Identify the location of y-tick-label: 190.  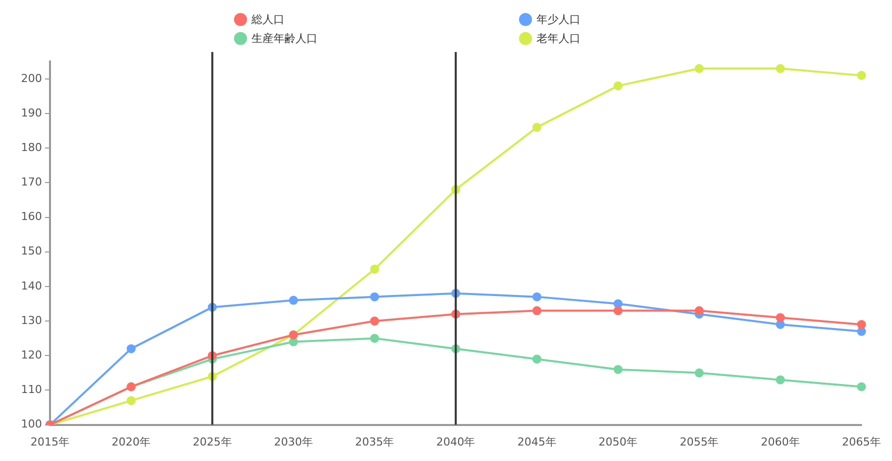
(31, 113).